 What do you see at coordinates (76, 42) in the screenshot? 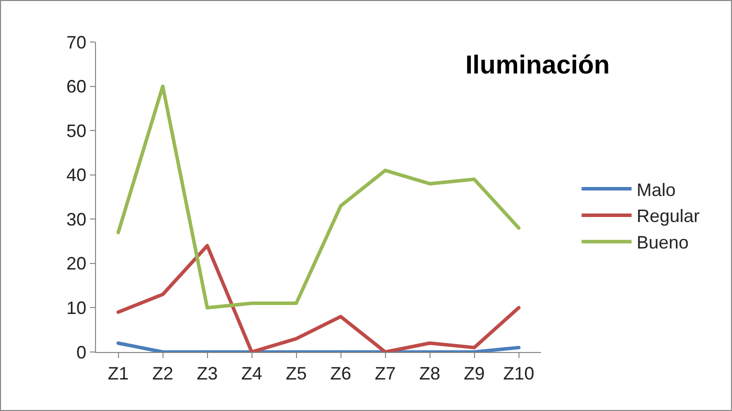
I see `y-tick-label: 70` at bounding box center [76, 42].